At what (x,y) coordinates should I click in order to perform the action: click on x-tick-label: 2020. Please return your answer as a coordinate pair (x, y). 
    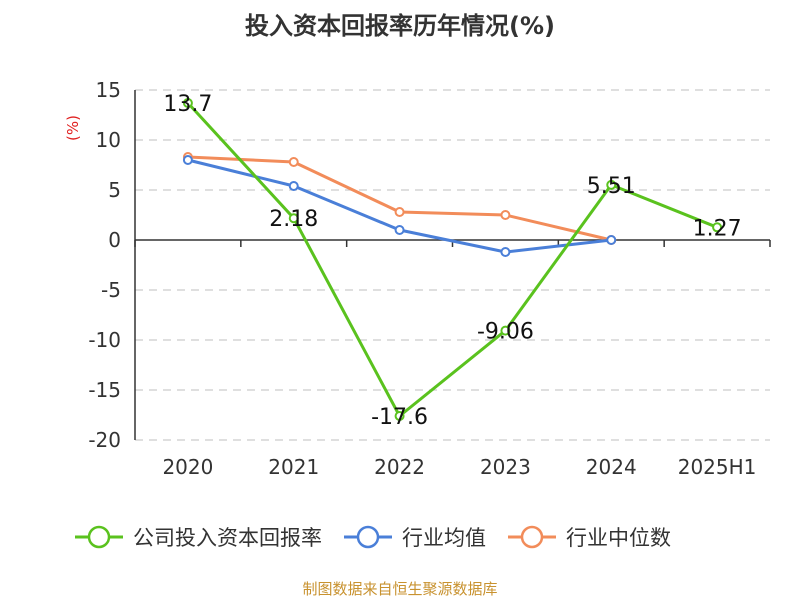
    Looking at the image, I should click on (187, 467).